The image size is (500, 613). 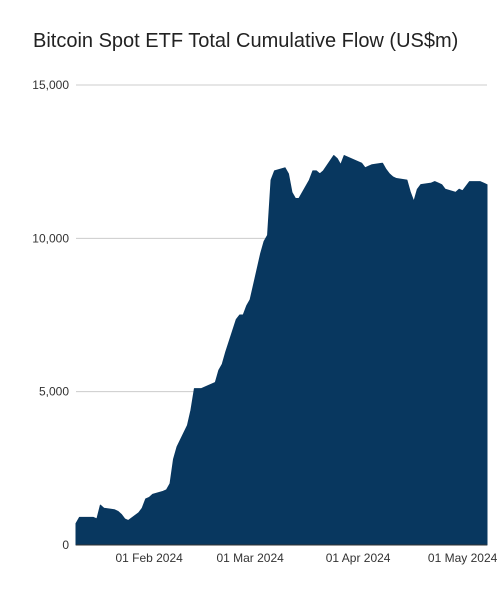 I want to click on x-tick-label: 01 Feb 2024, so click(x=149, y=558).